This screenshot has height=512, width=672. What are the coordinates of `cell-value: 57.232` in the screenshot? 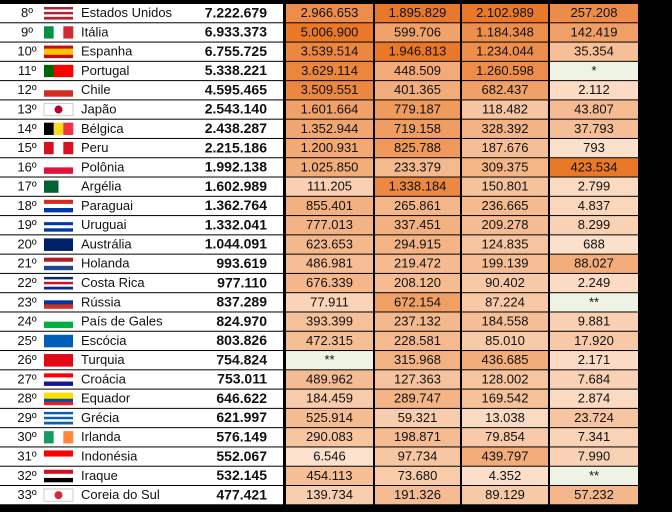 It's located at (594, 494).